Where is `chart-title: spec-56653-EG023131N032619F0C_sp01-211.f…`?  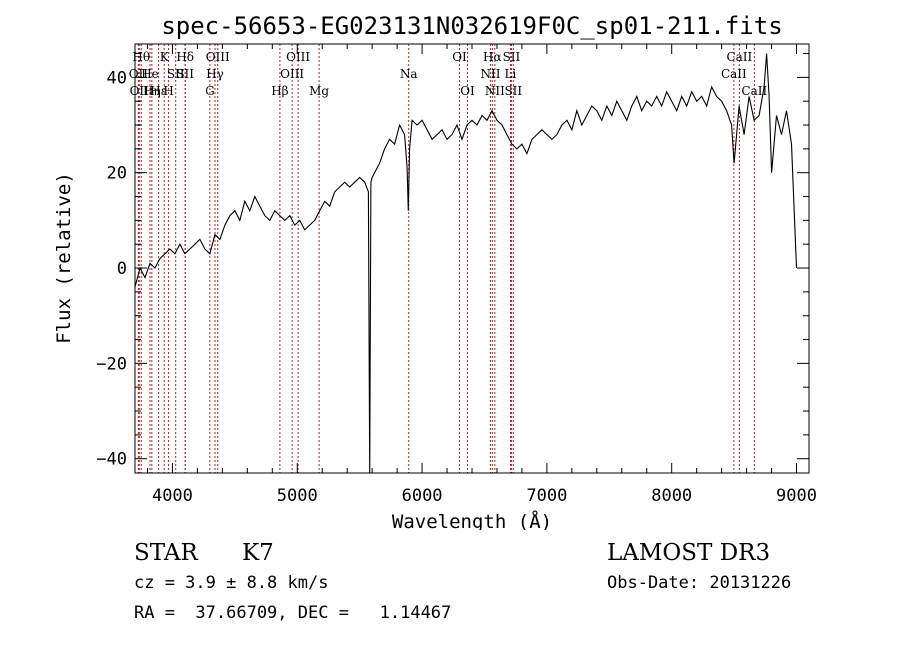
chart-title: spec-56653-EG023131N032619F0C_sp01-211.f… is located at coordinates (471, 26).